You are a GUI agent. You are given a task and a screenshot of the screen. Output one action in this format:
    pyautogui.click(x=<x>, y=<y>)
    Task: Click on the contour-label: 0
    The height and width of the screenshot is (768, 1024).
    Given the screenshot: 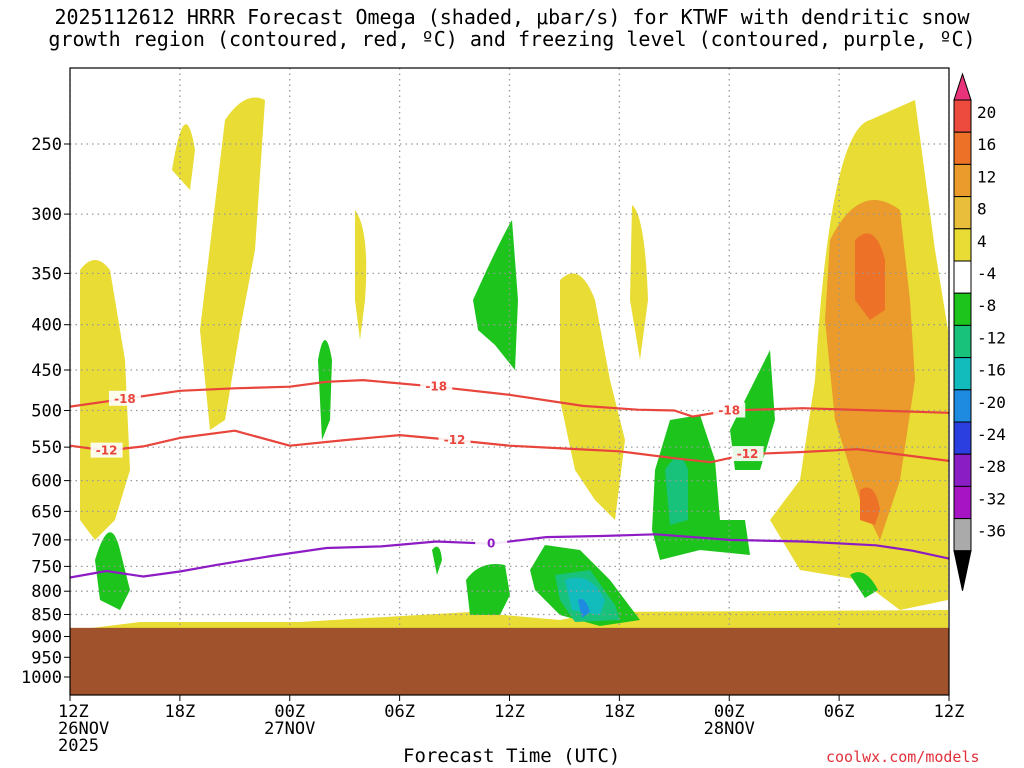 What is the action you would take?
    pyautogui.click(x=491, y=544)
    